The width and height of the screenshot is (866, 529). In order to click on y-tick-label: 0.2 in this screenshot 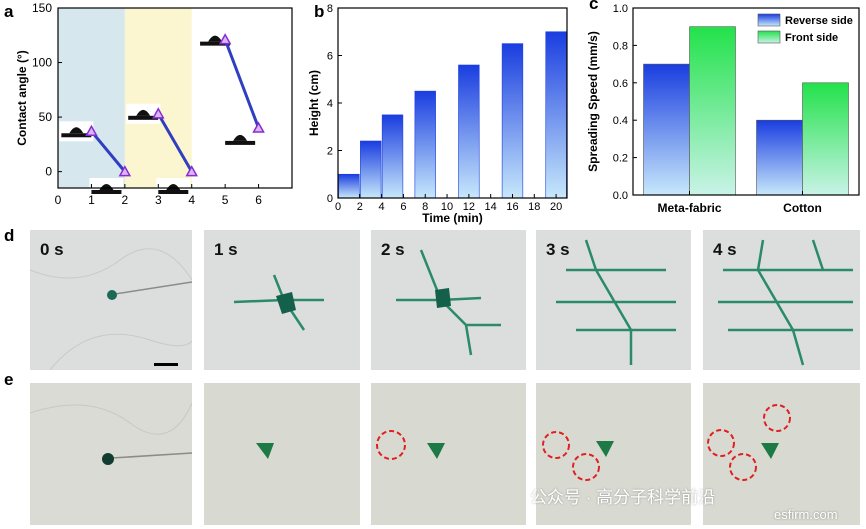, I will do `click(620, 159)`.